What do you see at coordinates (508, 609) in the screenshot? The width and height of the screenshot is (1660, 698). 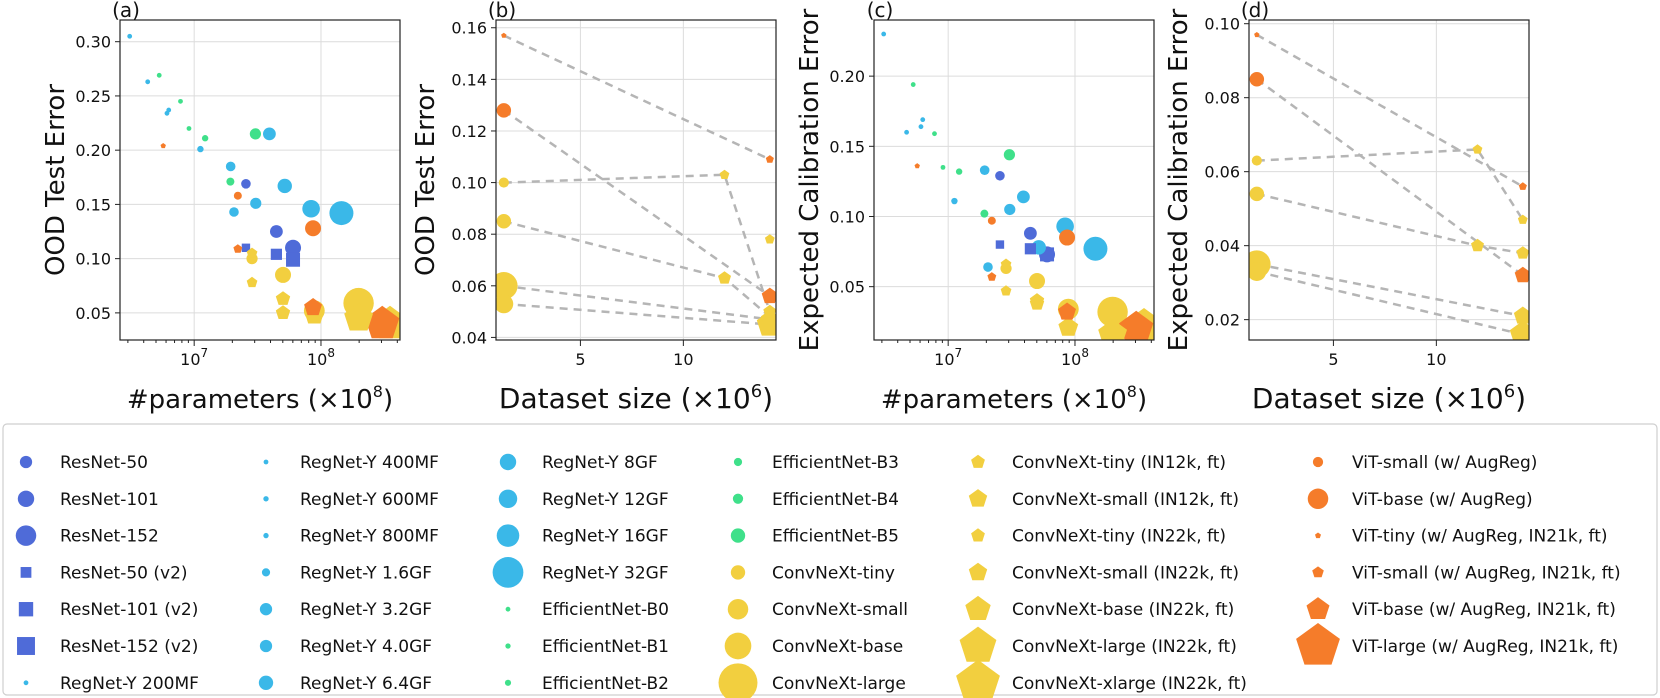 I see `legend-marker-efficientnet-b0` at bounding box center [508, 609].